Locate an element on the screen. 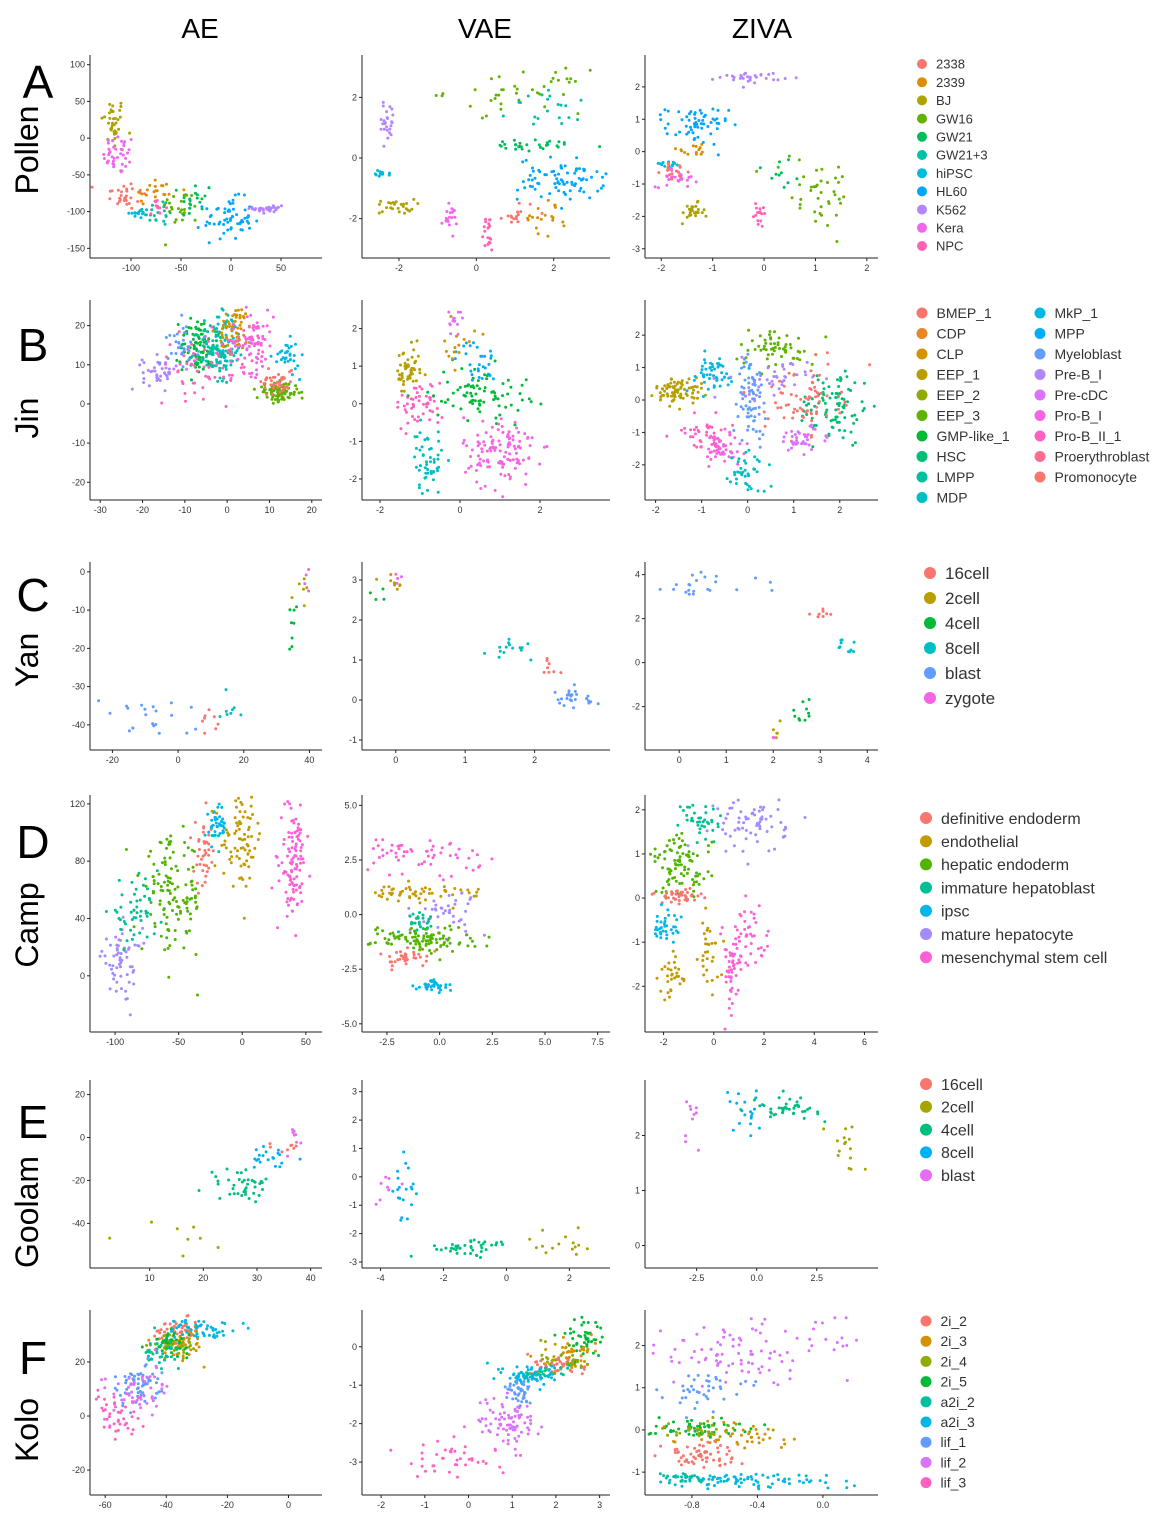 This screenshot has width=1176, height=1538. y-tick-label: 2 is located at coordinates (637, 810).